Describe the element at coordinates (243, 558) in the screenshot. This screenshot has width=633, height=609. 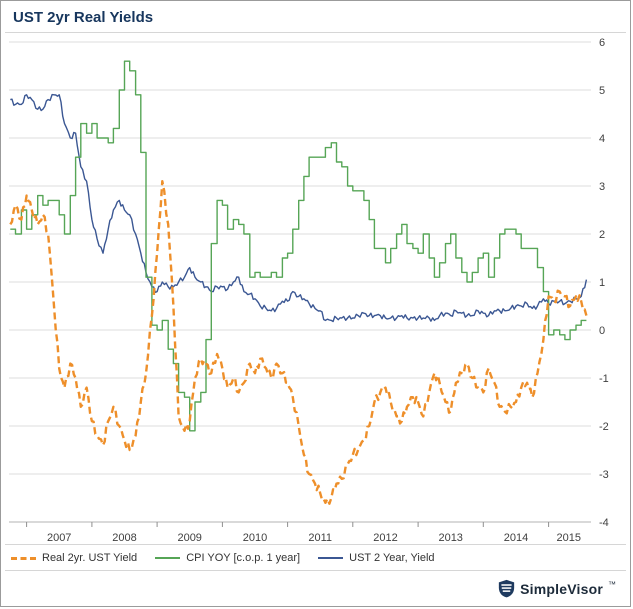
I see `legend-label-cpi-yoy: CPI YOY [c.o.p. 1 year]` at that location.